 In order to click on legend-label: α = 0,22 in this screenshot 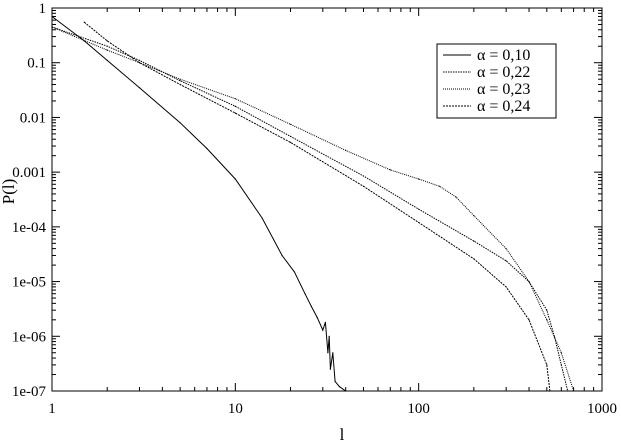, I will do `click(503, 72)`.